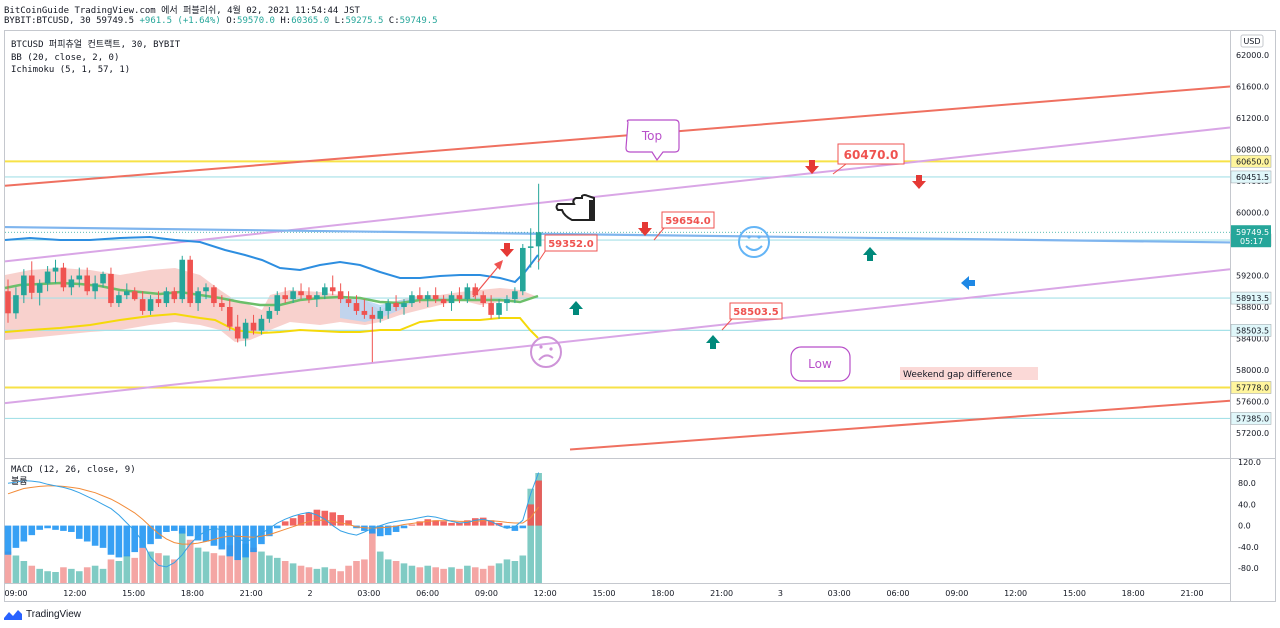 The width and height of the screenshot is (1280, 628). What do you see at coordinates (55, 527) in the screenshot?
I see `macd-histogram-bar` at bounding box center [55, 527].